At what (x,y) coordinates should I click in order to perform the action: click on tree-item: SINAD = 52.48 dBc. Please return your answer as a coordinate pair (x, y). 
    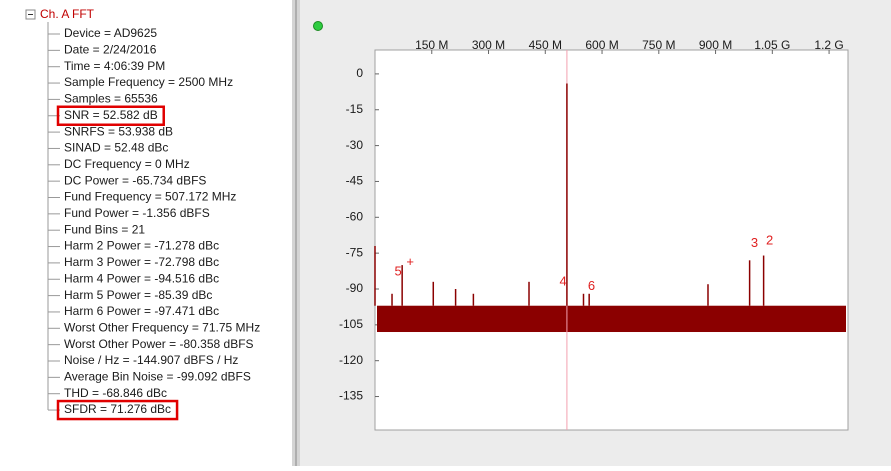
    Looking at the image, I should click on (116, 148).